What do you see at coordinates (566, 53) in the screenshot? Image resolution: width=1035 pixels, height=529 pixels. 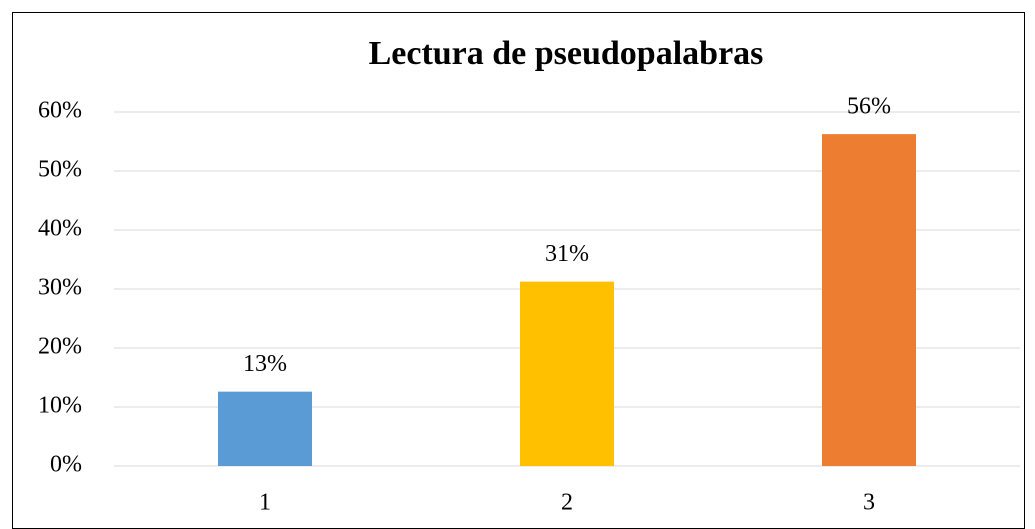 I see `chart-title: Lectura de pseudopalabras` at bounding box center [566, 53].